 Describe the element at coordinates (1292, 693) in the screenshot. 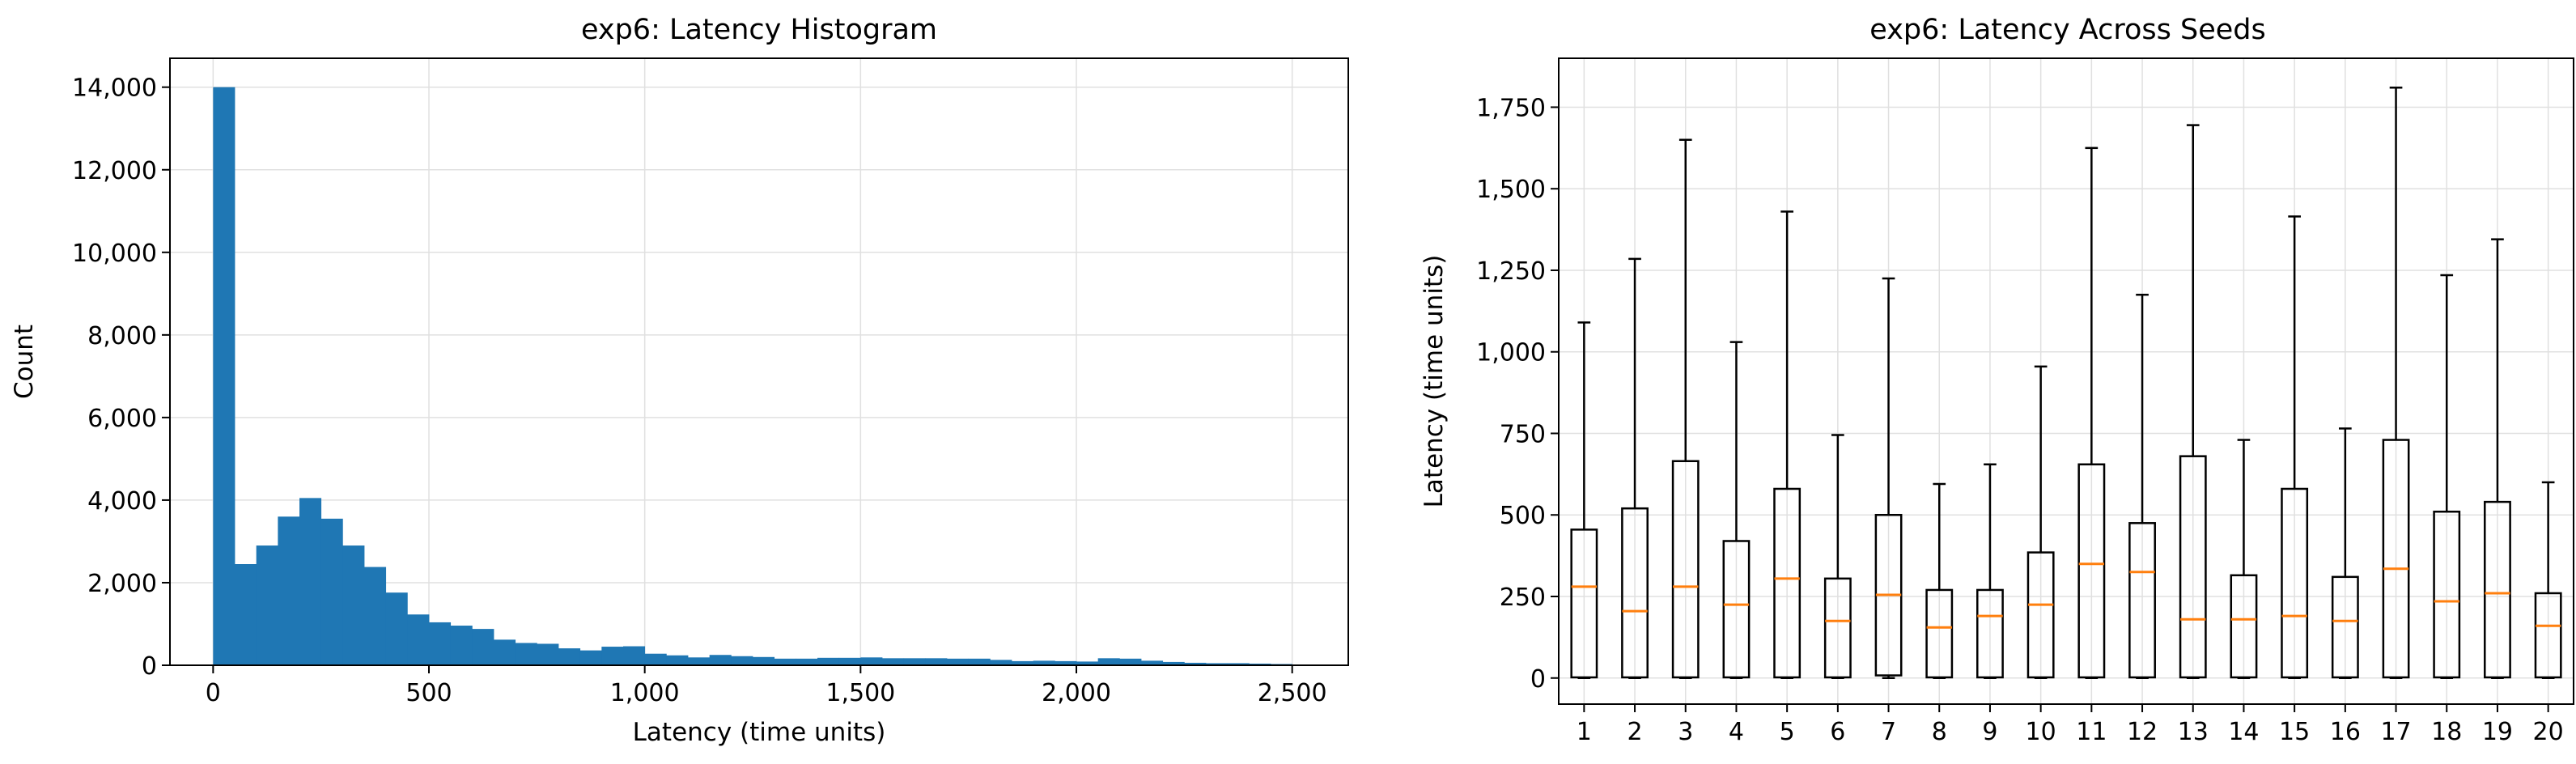

I see `histogram-x-tick-label: 2,500` at that location.